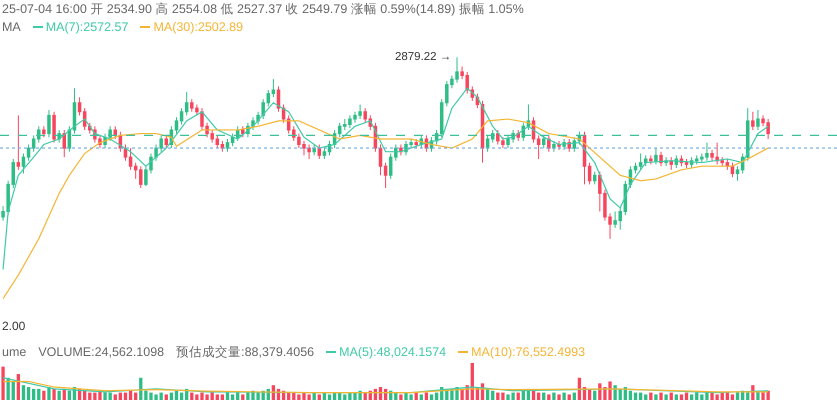 The image size is (837, 402). What do you see at coordinates (11, 27) in the screenshot?
I see `text: MA` at bounding box center [11, 27].